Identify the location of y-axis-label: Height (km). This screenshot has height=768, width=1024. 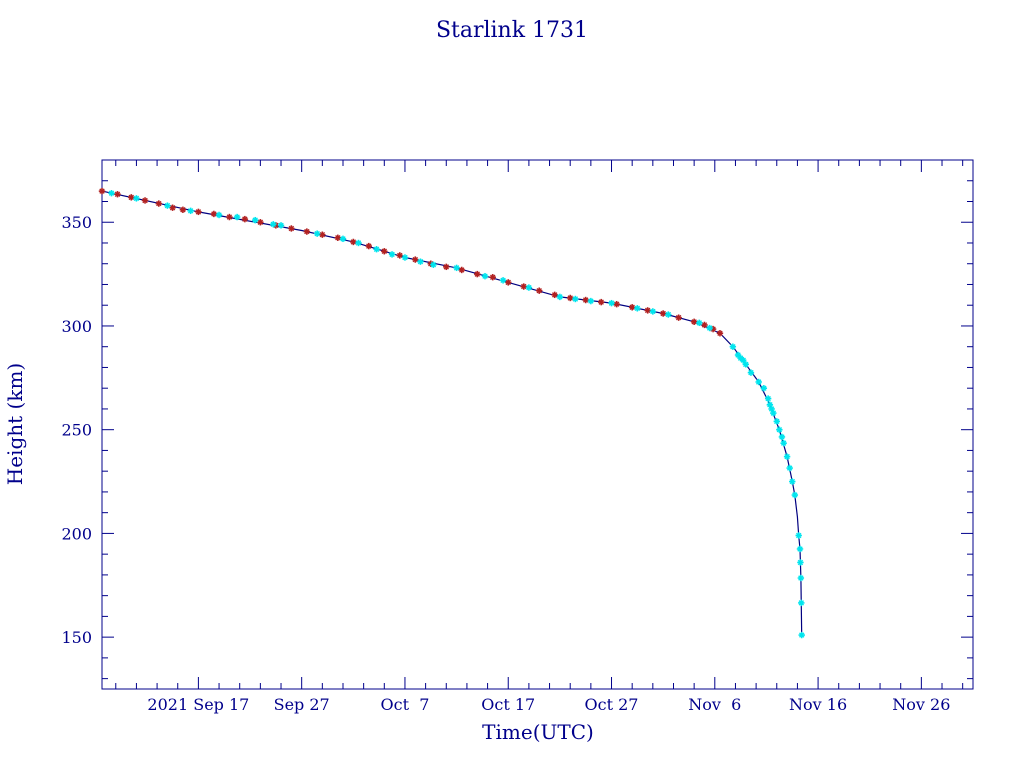
(15, 424).